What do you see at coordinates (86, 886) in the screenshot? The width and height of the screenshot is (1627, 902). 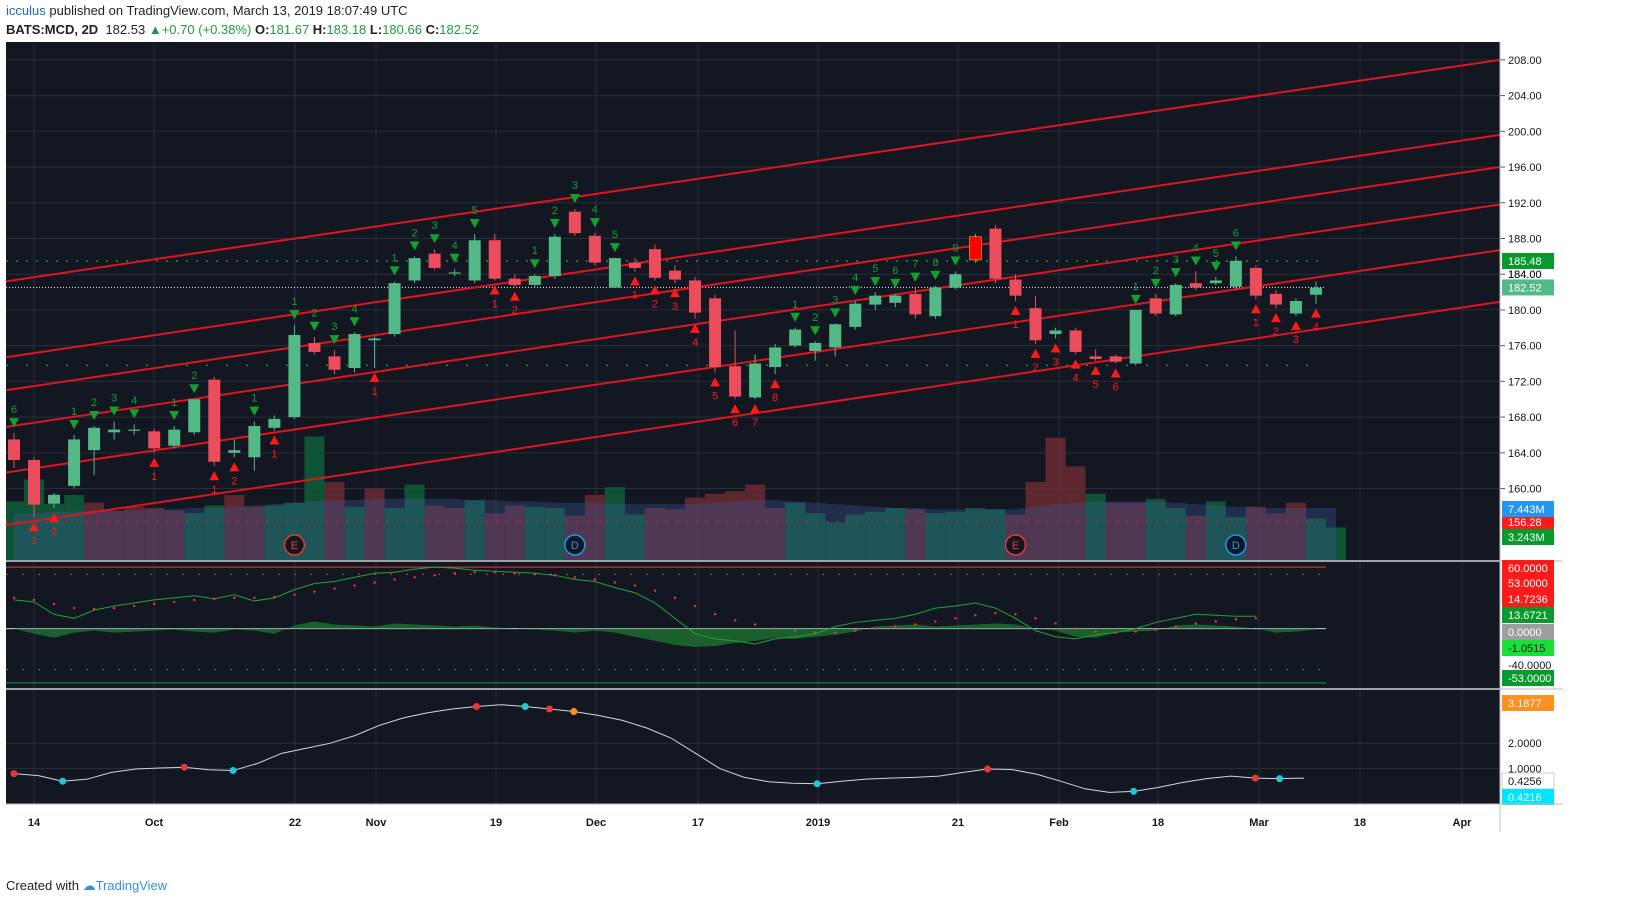 I see `footer: Created with ☁TradingView` at bounding box center [86, 886].